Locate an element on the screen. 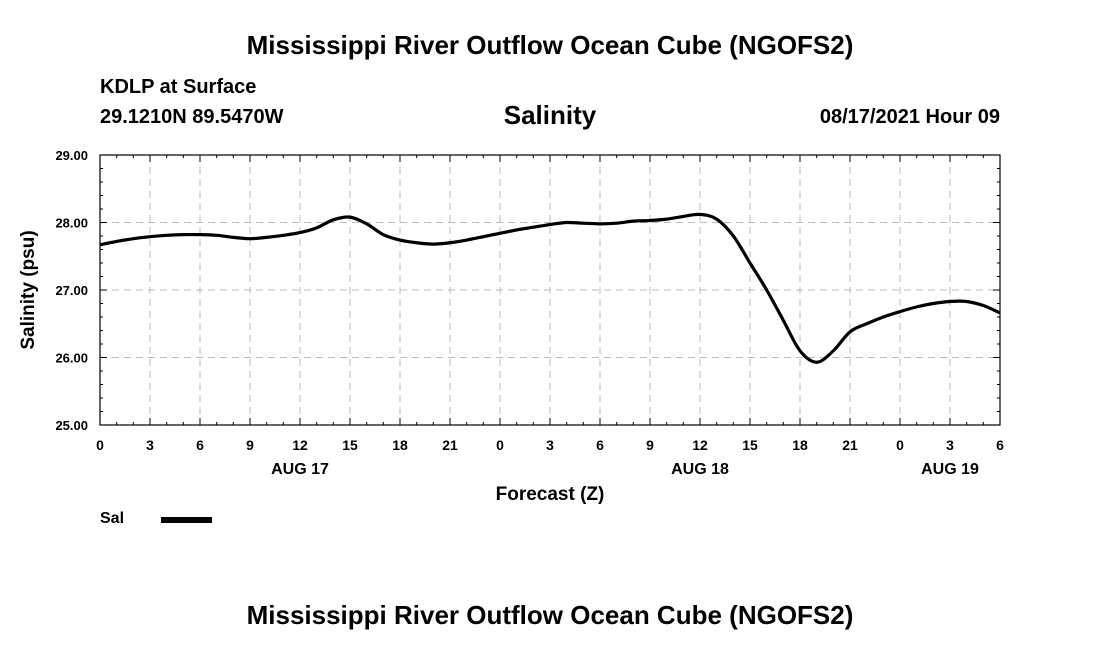 Image resolution: width=1100 pixels, height=650 pixels. y-tick-label: 28.00 is located at coordinates (71, 223).